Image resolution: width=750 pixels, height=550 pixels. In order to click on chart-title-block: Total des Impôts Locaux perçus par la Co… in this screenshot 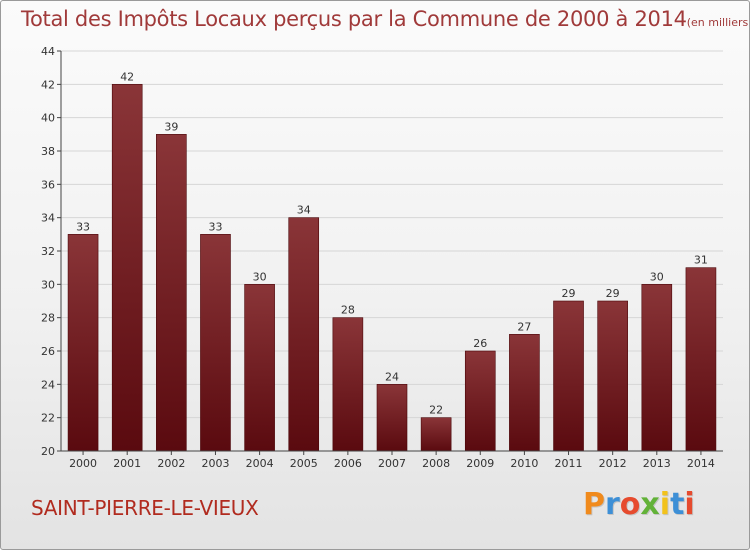, I will do `click(385, 19)`.